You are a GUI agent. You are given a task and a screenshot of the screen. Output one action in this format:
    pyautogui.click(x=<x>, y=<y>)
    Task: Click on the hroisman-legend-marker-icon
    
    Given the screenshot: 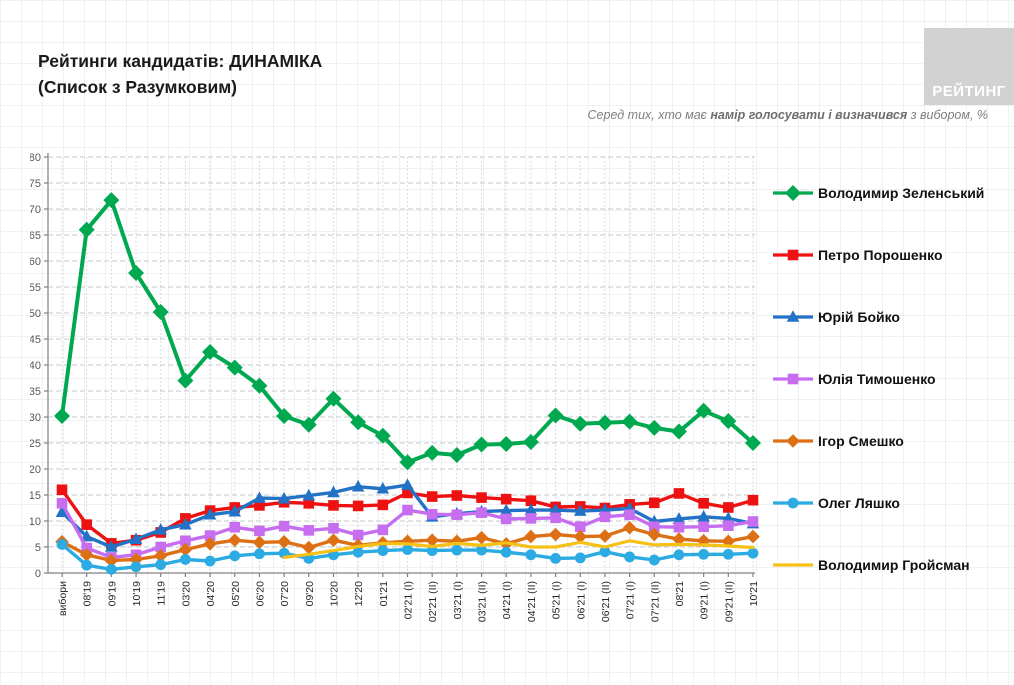 What is the action you would take?
    pyautogui.click(x=793, y=565)
    